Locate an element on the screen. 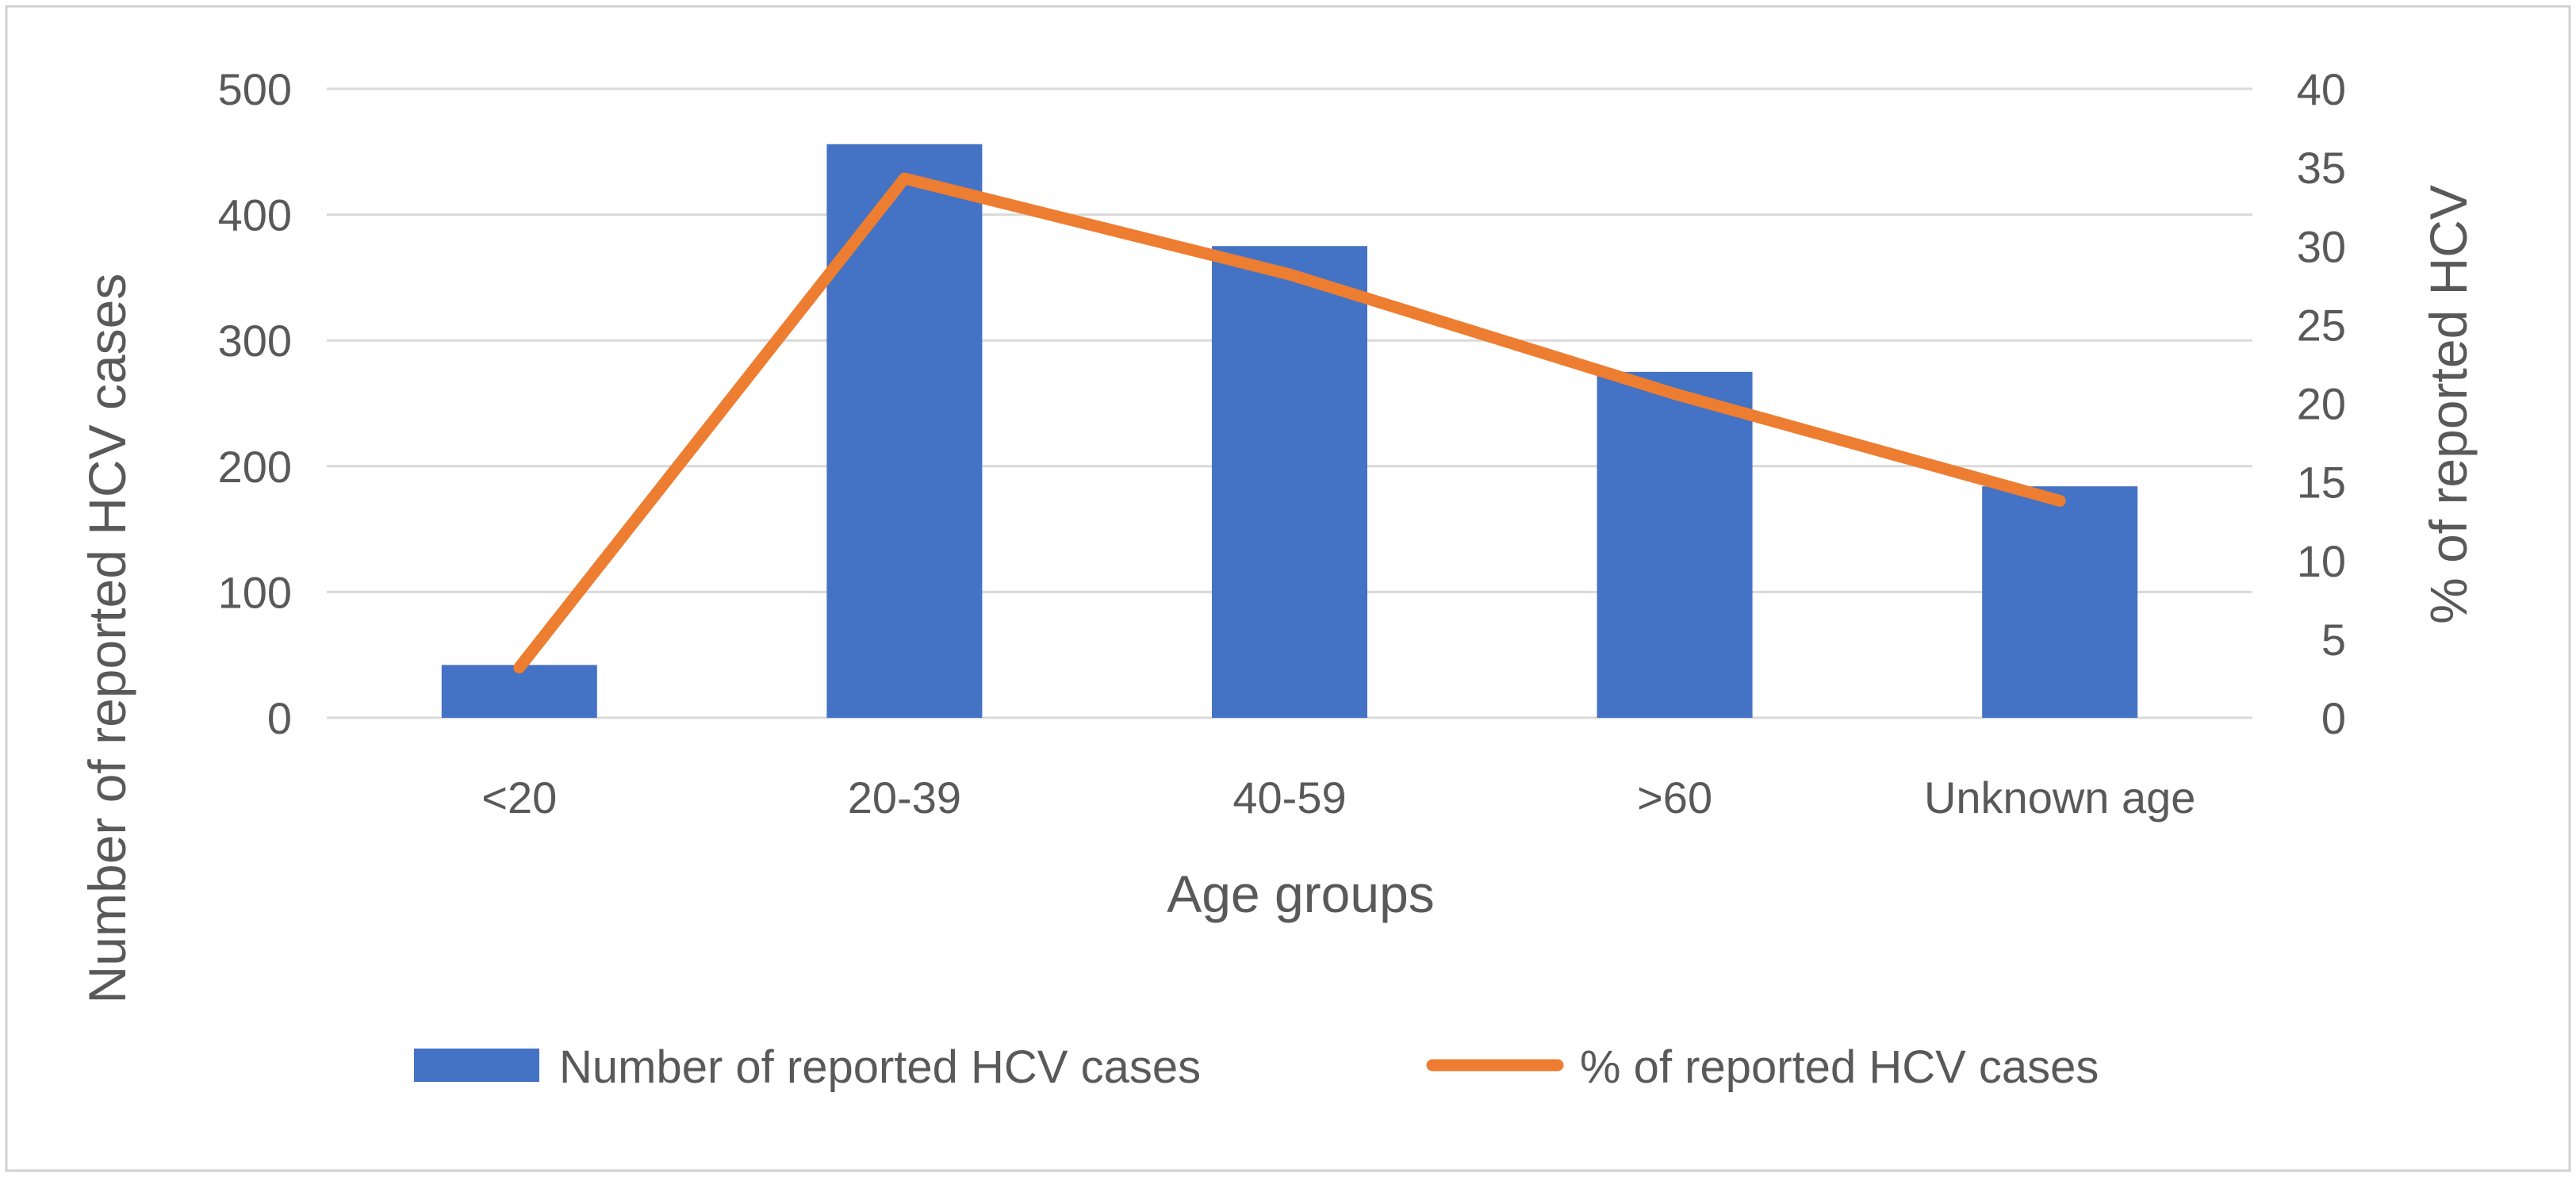  x-tick-label: Unknown age is located at coordinates (2059, 797).